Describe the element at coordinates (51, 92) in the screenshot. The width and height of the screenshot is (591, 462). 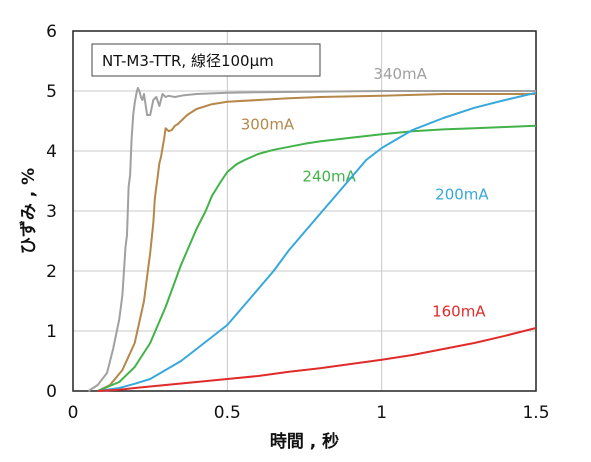
I see `y-tick-label: 5` at that location.